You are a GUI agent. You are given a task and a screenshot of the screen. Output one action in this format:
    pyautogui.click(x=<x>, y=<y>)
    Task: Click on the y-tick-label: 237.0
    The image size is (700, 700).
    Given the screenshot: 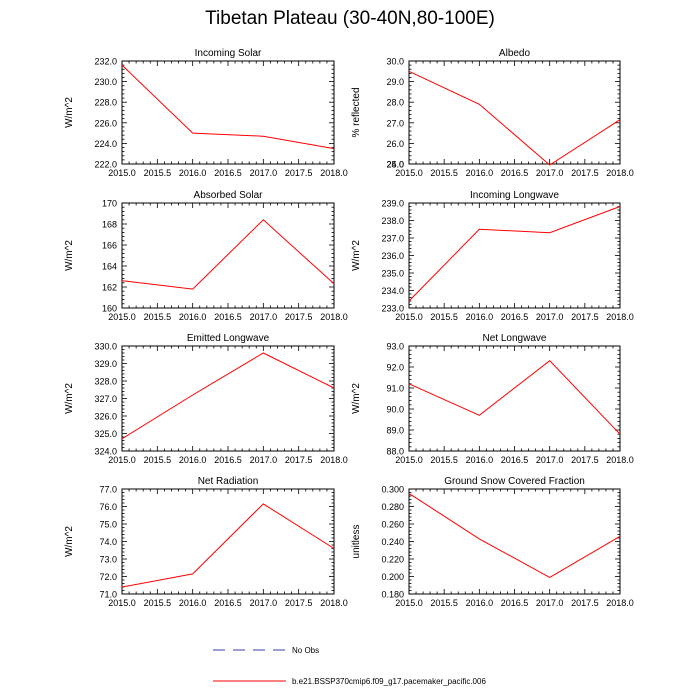 What is the action you would take?
    pyautogui.click(x=392, y=239)
    